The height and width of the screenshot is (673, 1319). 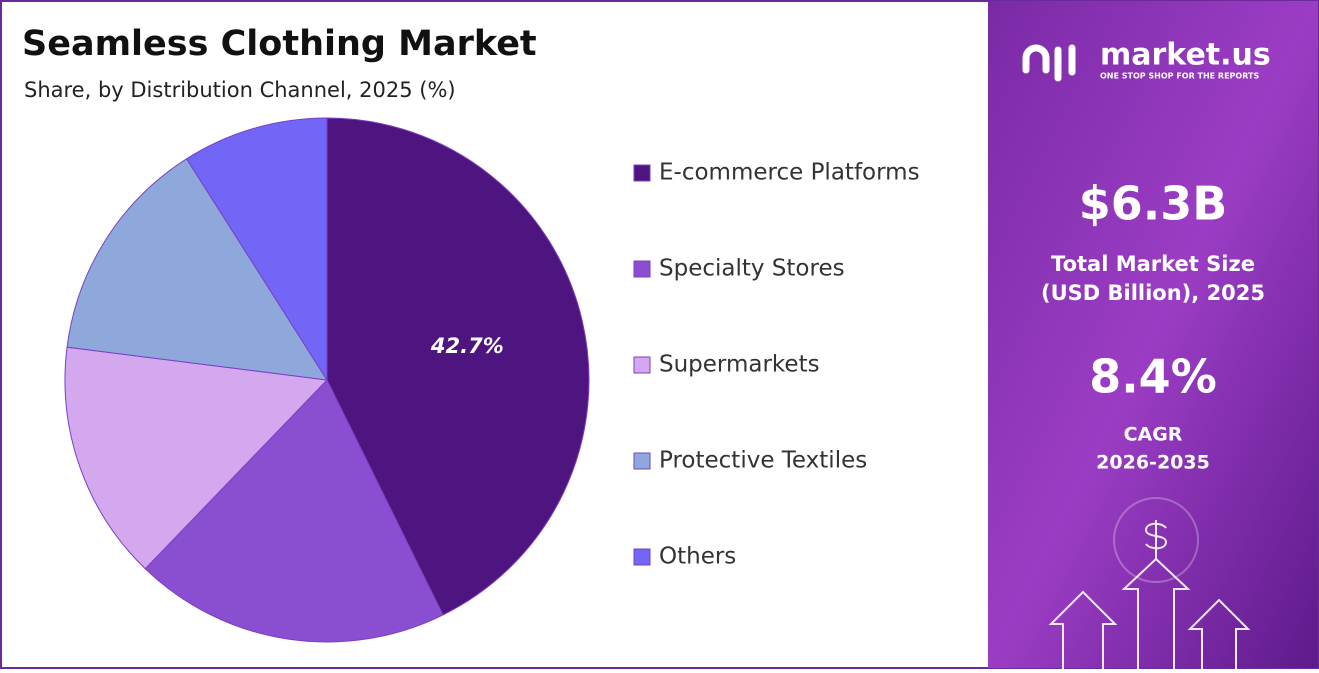 What do you see at coordinates (789, 173) in the screenshot?
I see `legend-label: E-commerce Platforms` at bounding box center [789, 173].